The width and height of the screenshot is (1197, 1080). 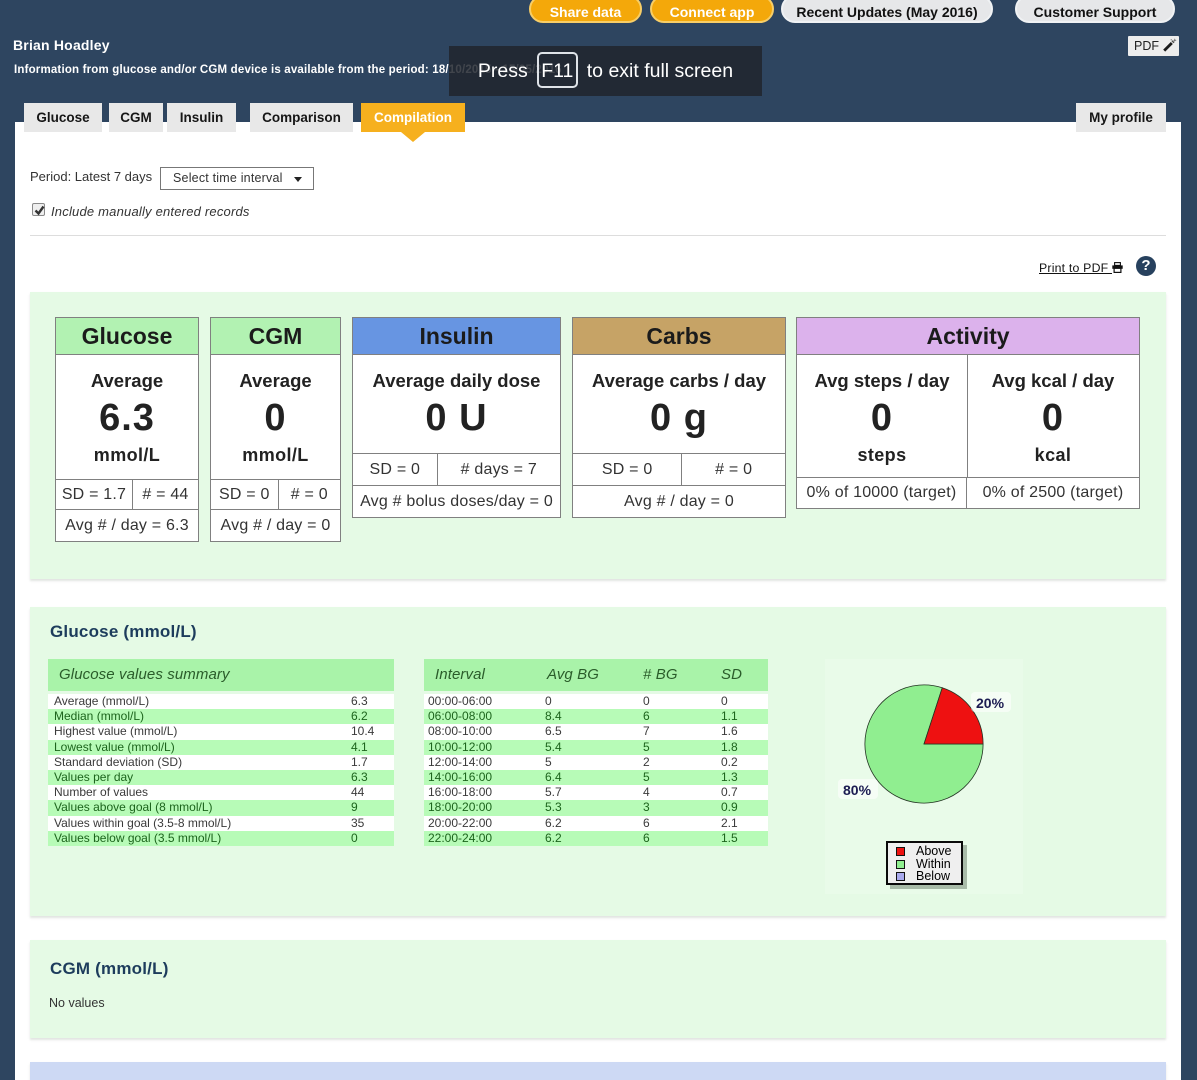 What do you see at coordinates (857, 790) in the screenshot?
I see `svg-text: 80%` at bounding box center [857, 790].